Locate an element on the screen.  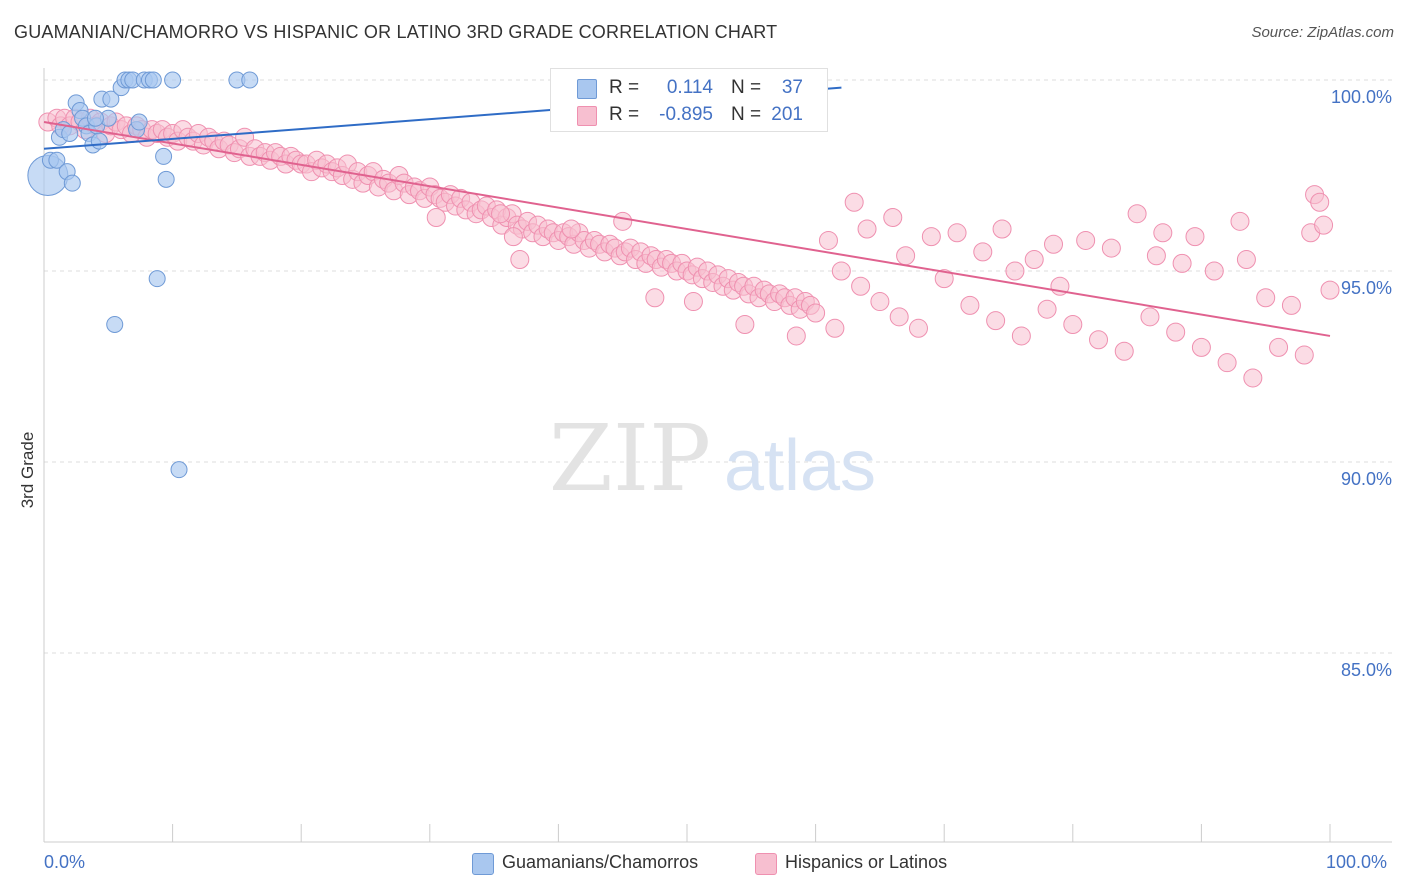
legend-row-hispanic: R = -0.895 N = 201 is located at coordinates (689, 116).